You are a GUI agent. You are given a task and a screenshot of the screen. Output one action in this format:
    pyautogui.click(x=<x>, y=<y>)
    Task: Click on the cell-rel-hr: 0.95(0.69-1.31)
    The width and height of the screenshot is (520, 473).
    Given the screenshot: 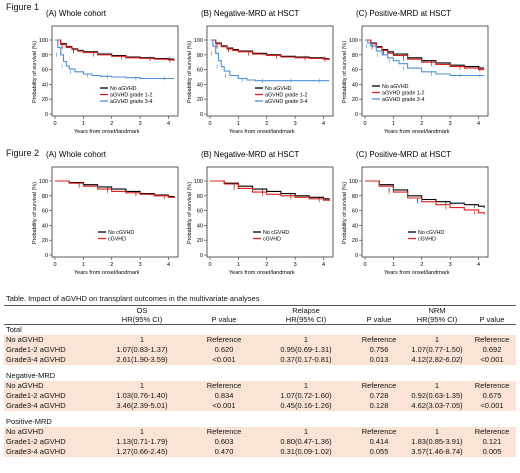 What is the action you would take?
    pyautogui.click(x=306, y=350)
    